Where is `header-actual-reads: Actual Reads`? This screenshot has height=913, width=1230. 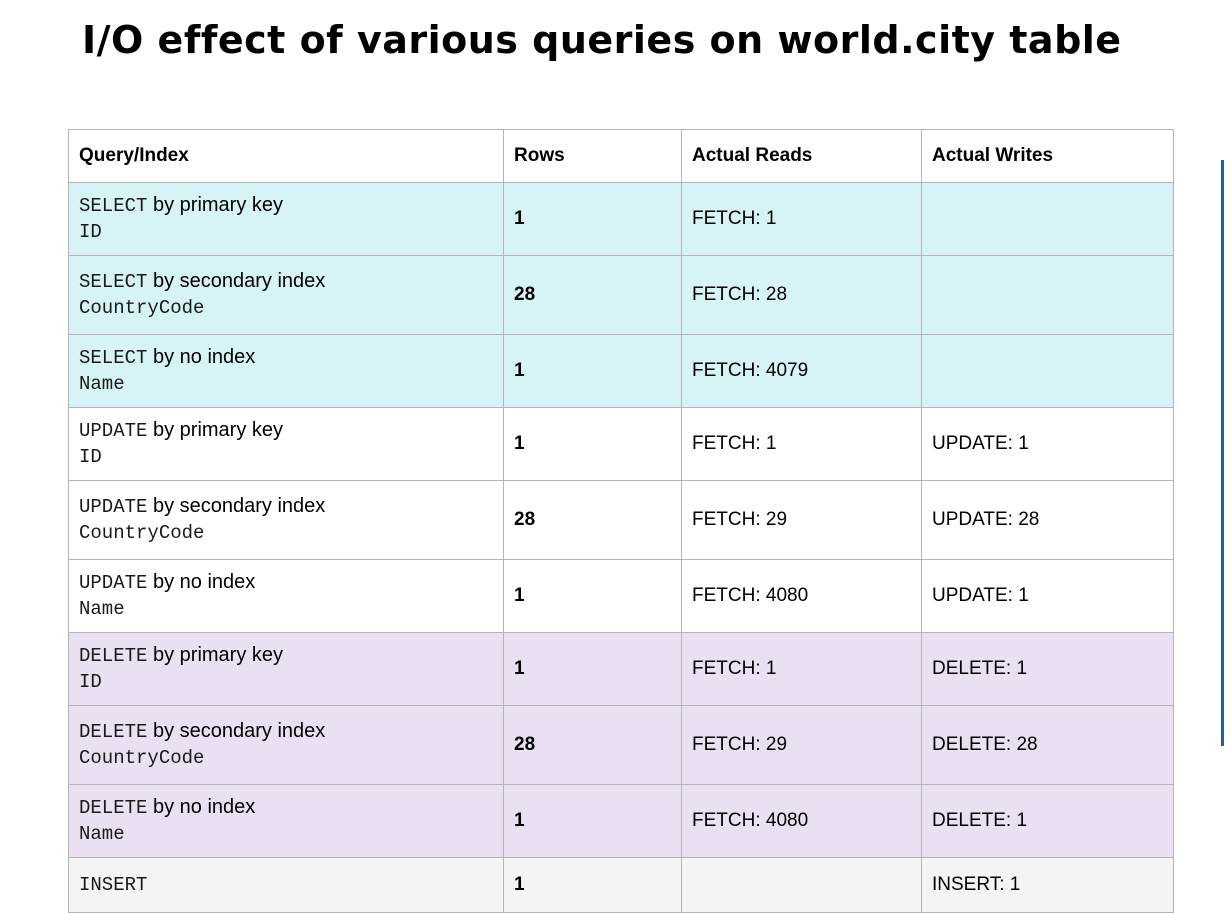 header-actual-reads: Actual Reads is located at coordinates (801, 156).